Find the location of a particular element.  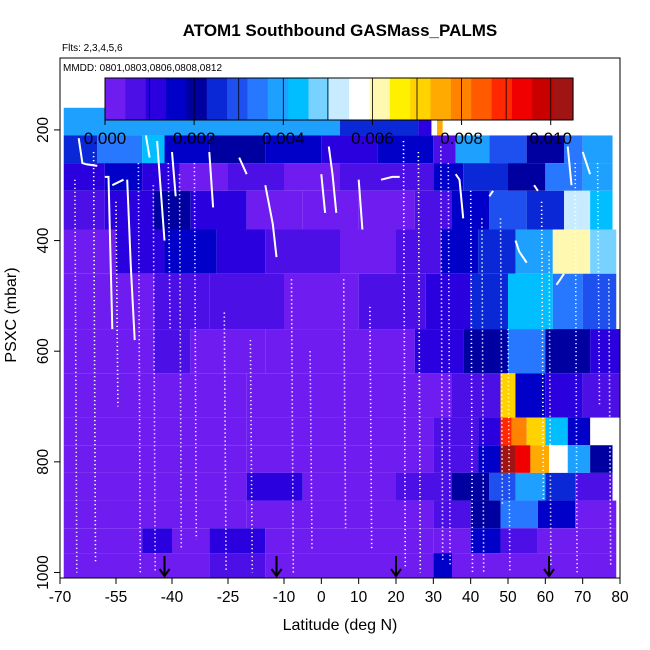

y-tick-label: 600 is located at coordinates (43, 351).